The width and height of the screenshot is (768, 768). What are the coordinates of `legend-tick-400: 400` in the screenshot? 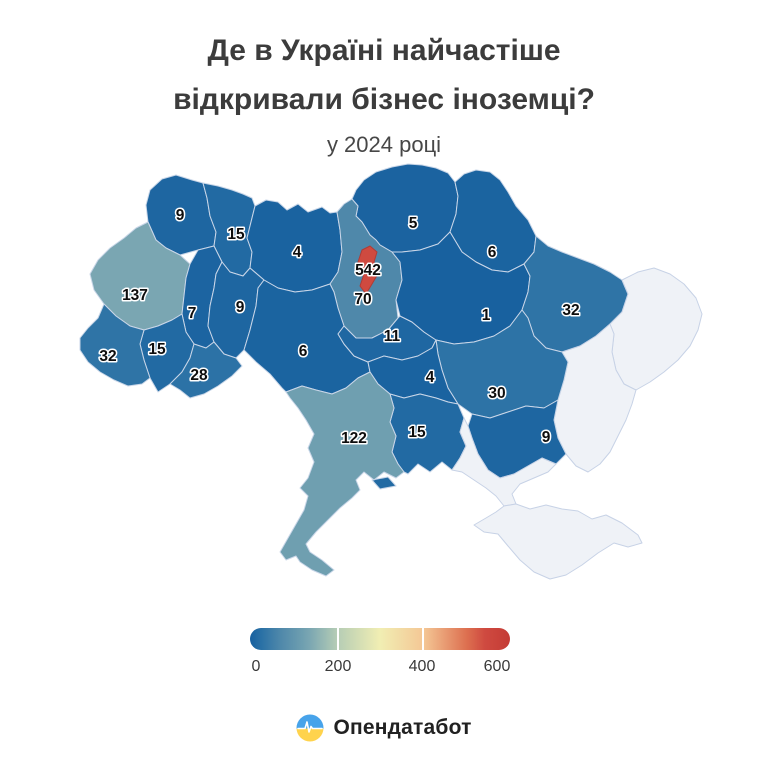 It's located at (422, 666).